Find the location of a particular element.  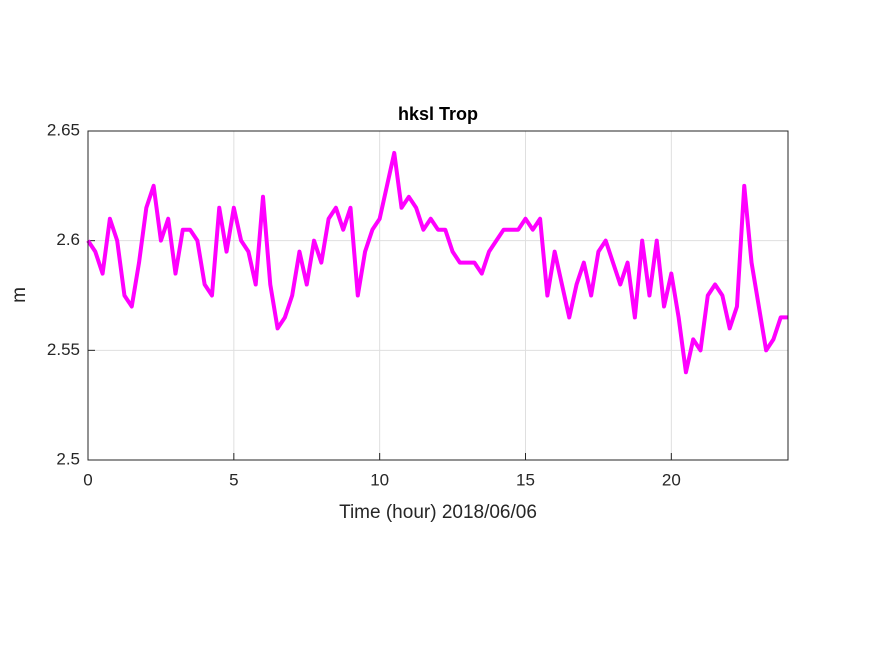

y-axis-label: m is located at coordinates (19, 295).